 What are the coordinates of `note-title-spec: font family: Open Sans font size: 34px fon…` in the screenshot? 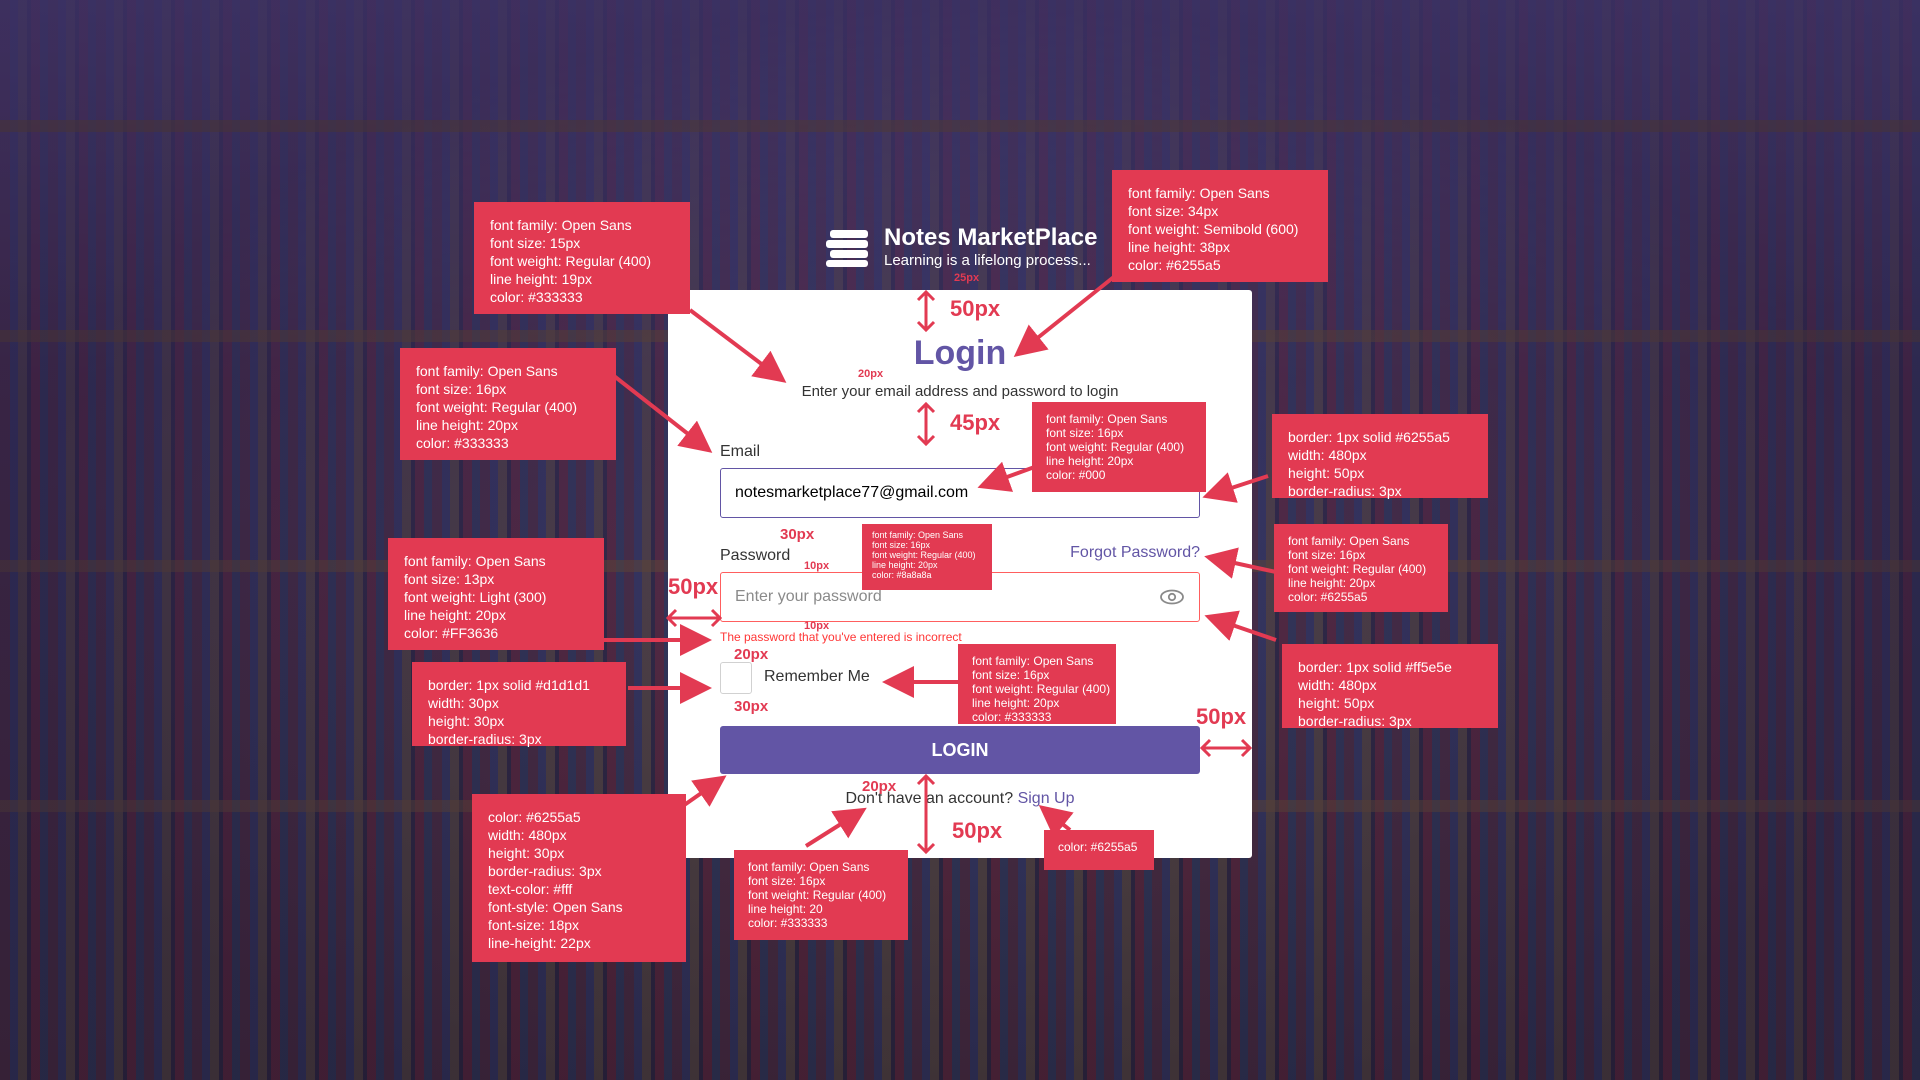 It's located at (1220, 226).